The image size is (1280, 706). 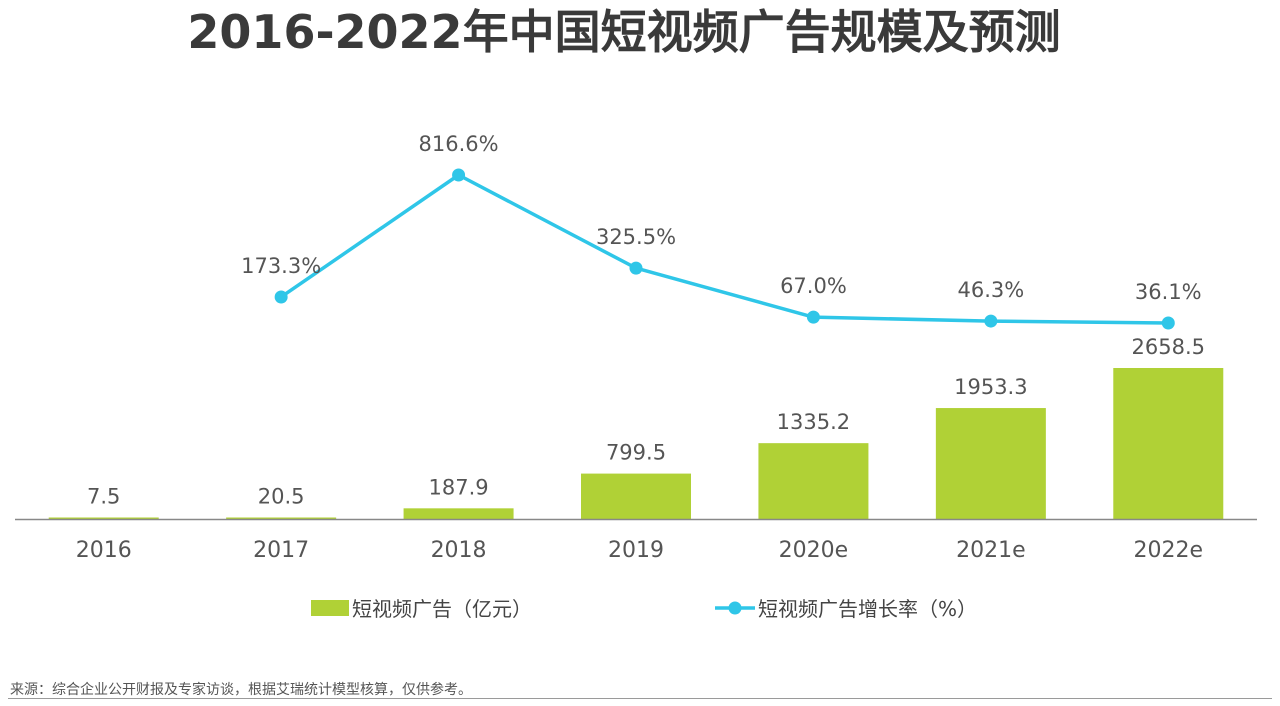 I want to click on bar-2018, so click(x=458, y=513).